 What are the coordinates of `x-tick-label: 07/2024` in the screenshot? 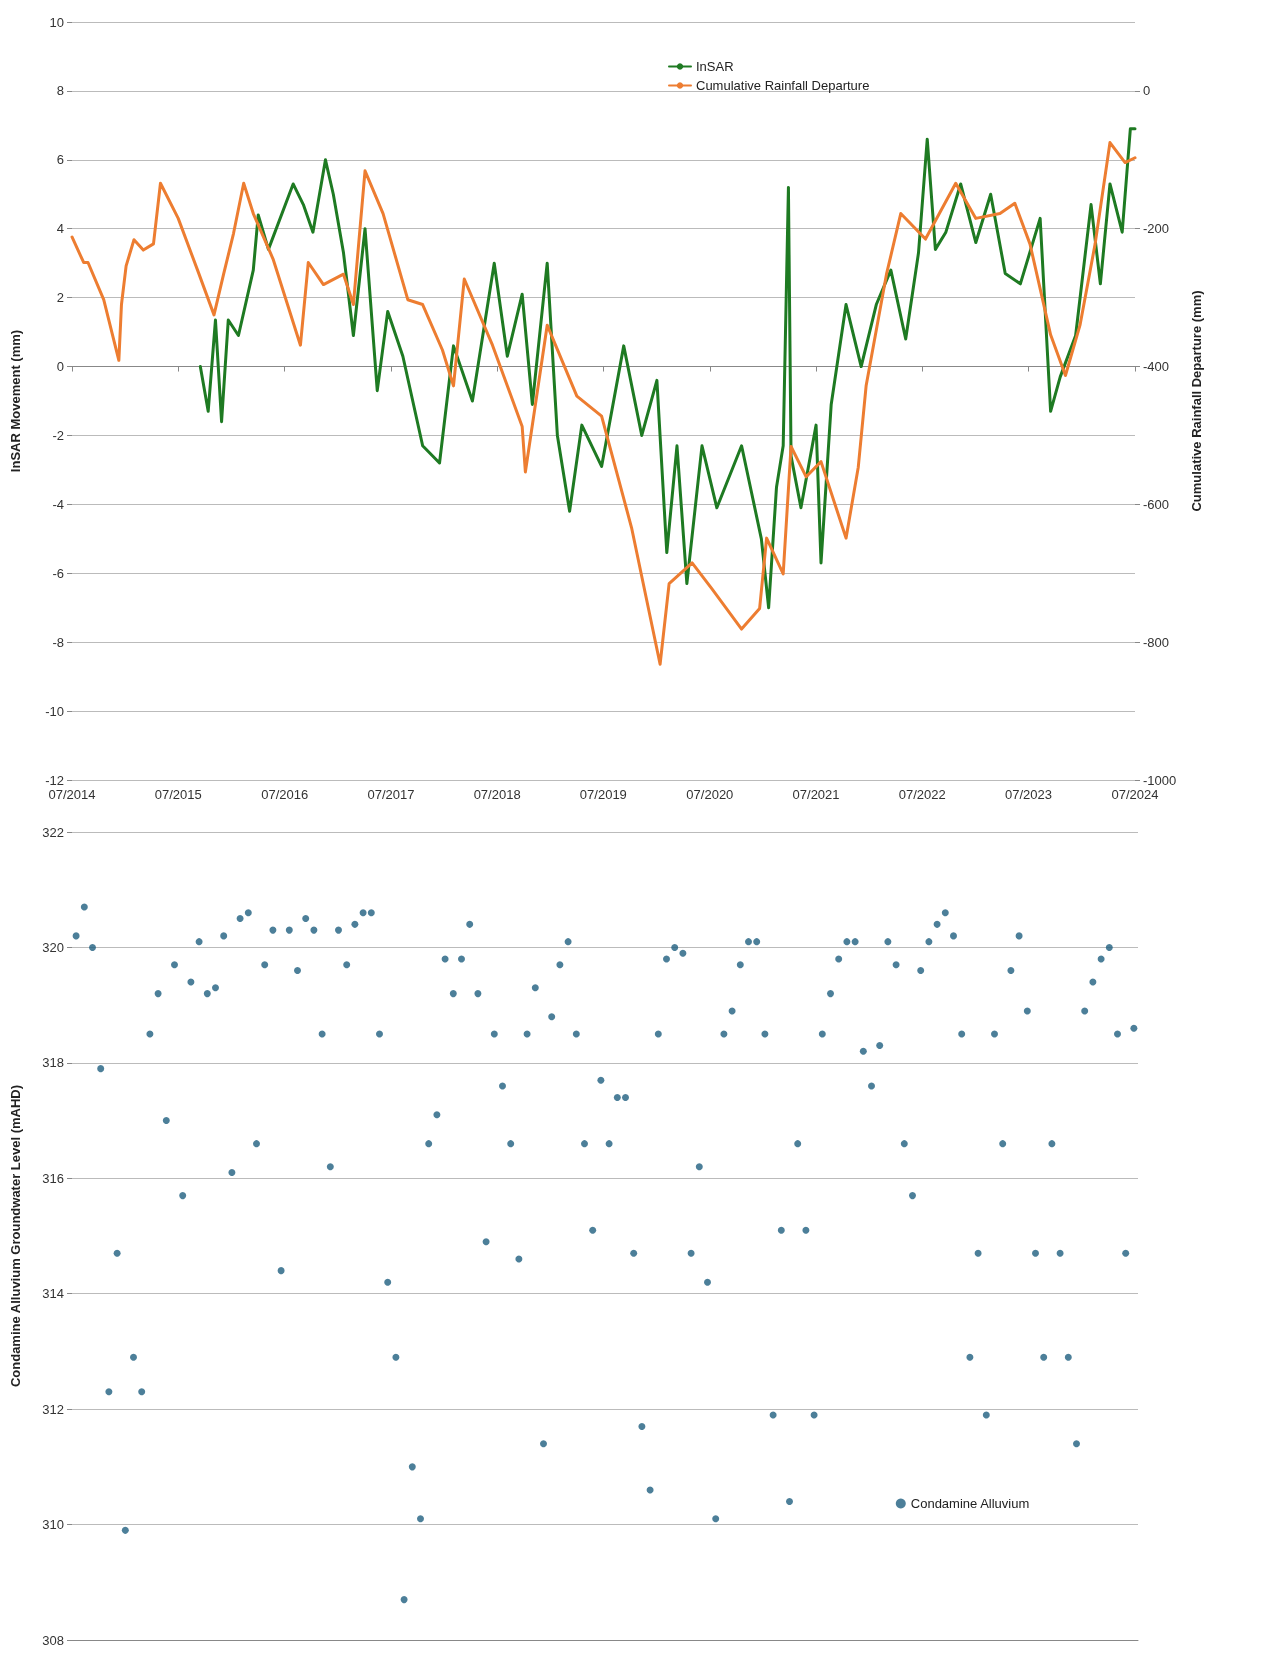 It's located at (1135, 794).